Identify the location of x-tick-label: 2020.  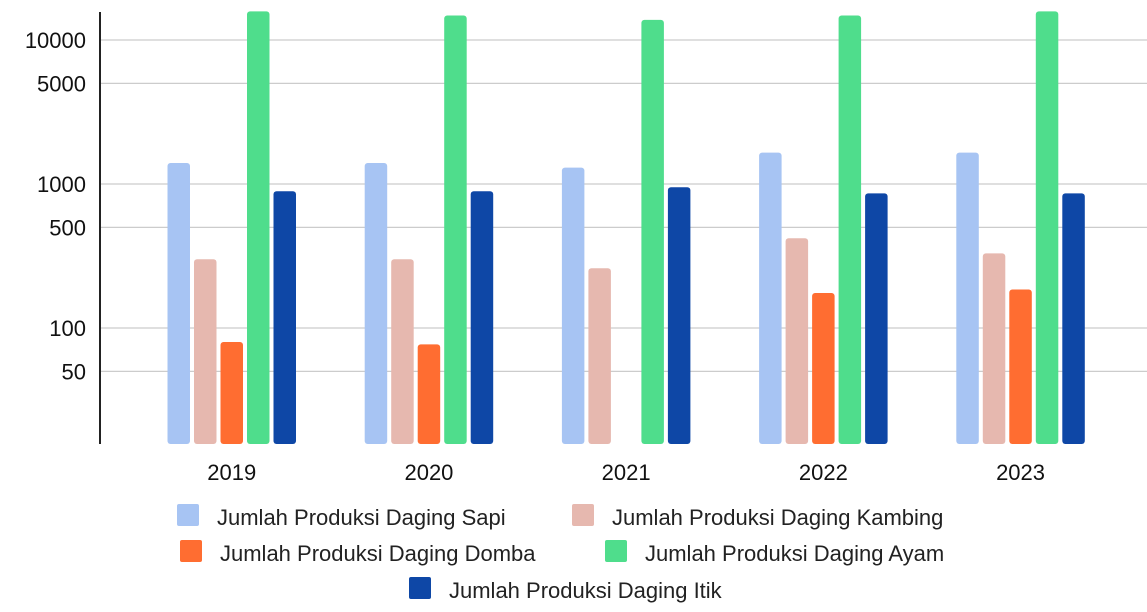
(428, 472).